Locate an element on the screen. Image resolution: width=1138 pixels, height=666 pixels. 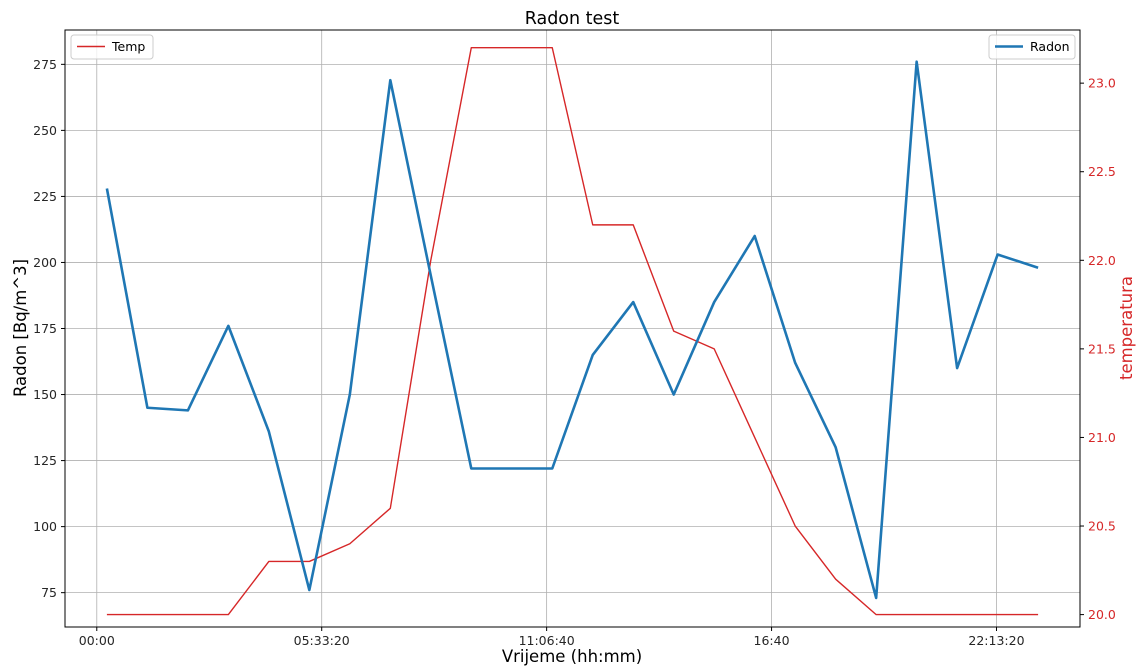
x-tick-label: 16:40 is located at coordinates (772, 640).